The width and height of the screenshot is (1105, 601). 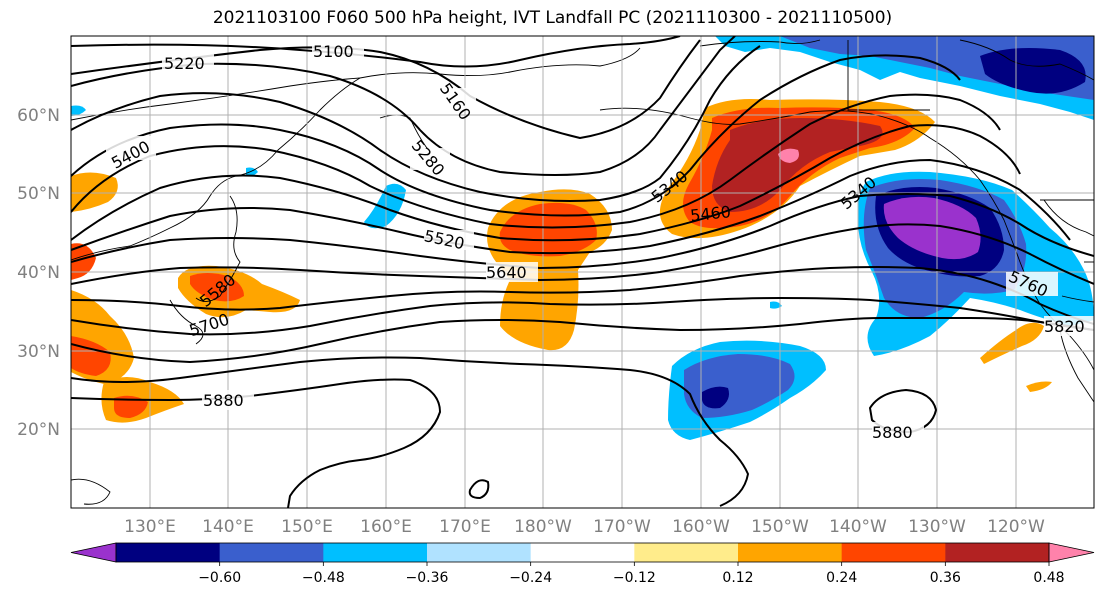 What do you see at coordinates (38, 194) in the screenshot?
I see `lat-label: 50°N` at bounding box center [38, 194].